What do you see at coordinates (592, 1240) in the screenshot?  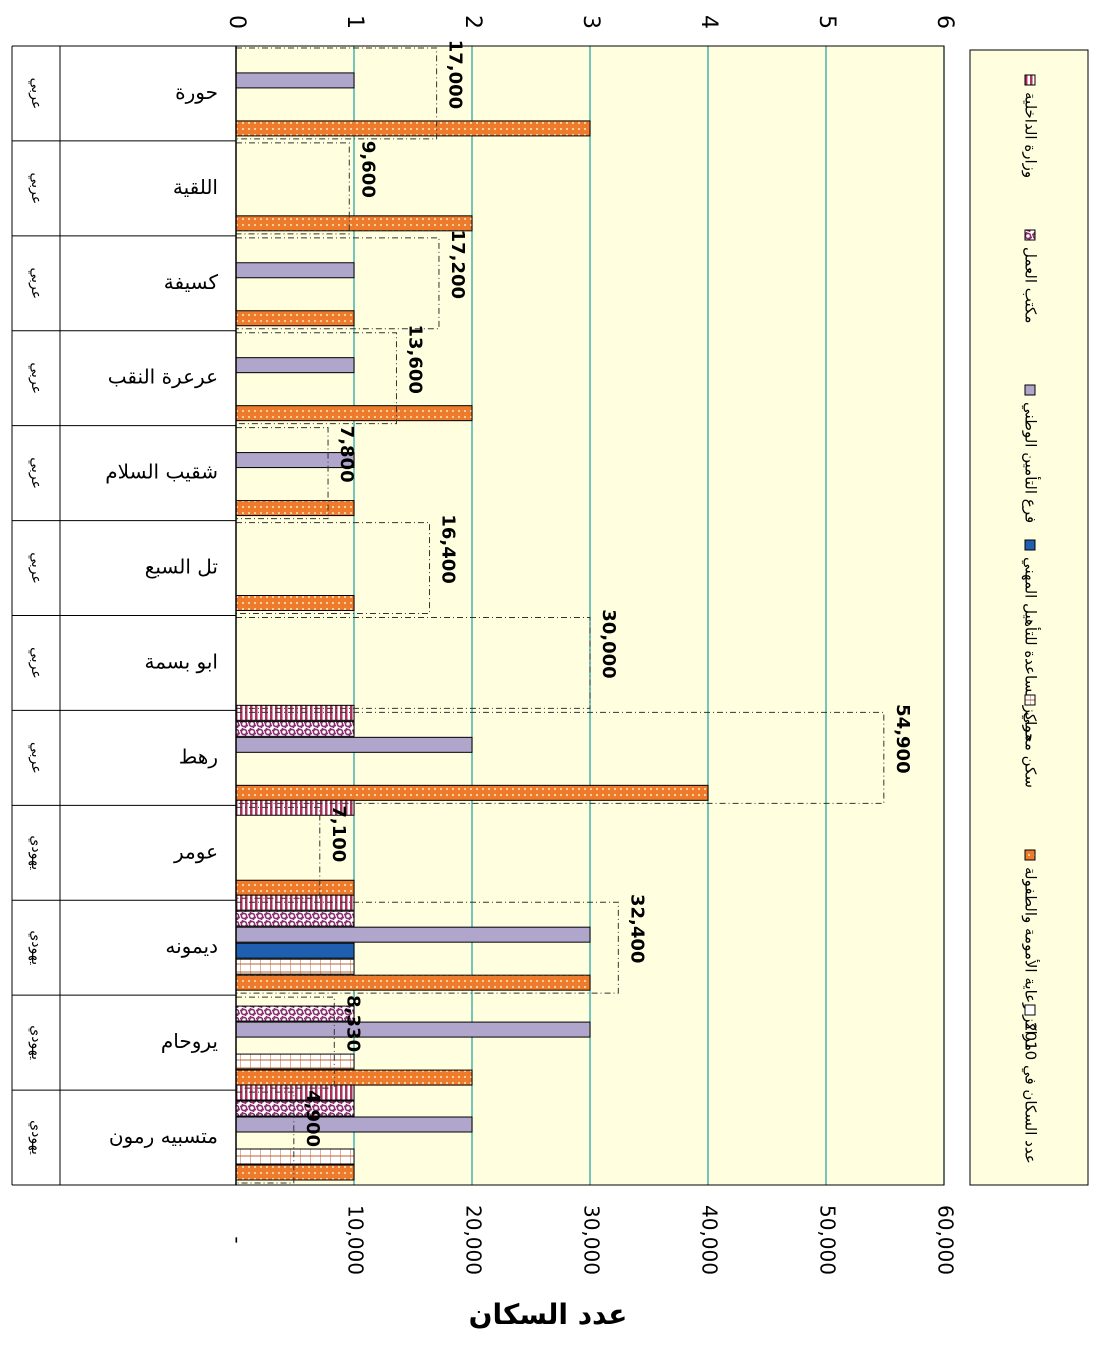 I see `secondary-tick-label: 30,000` at bounding box center [592, 1240].